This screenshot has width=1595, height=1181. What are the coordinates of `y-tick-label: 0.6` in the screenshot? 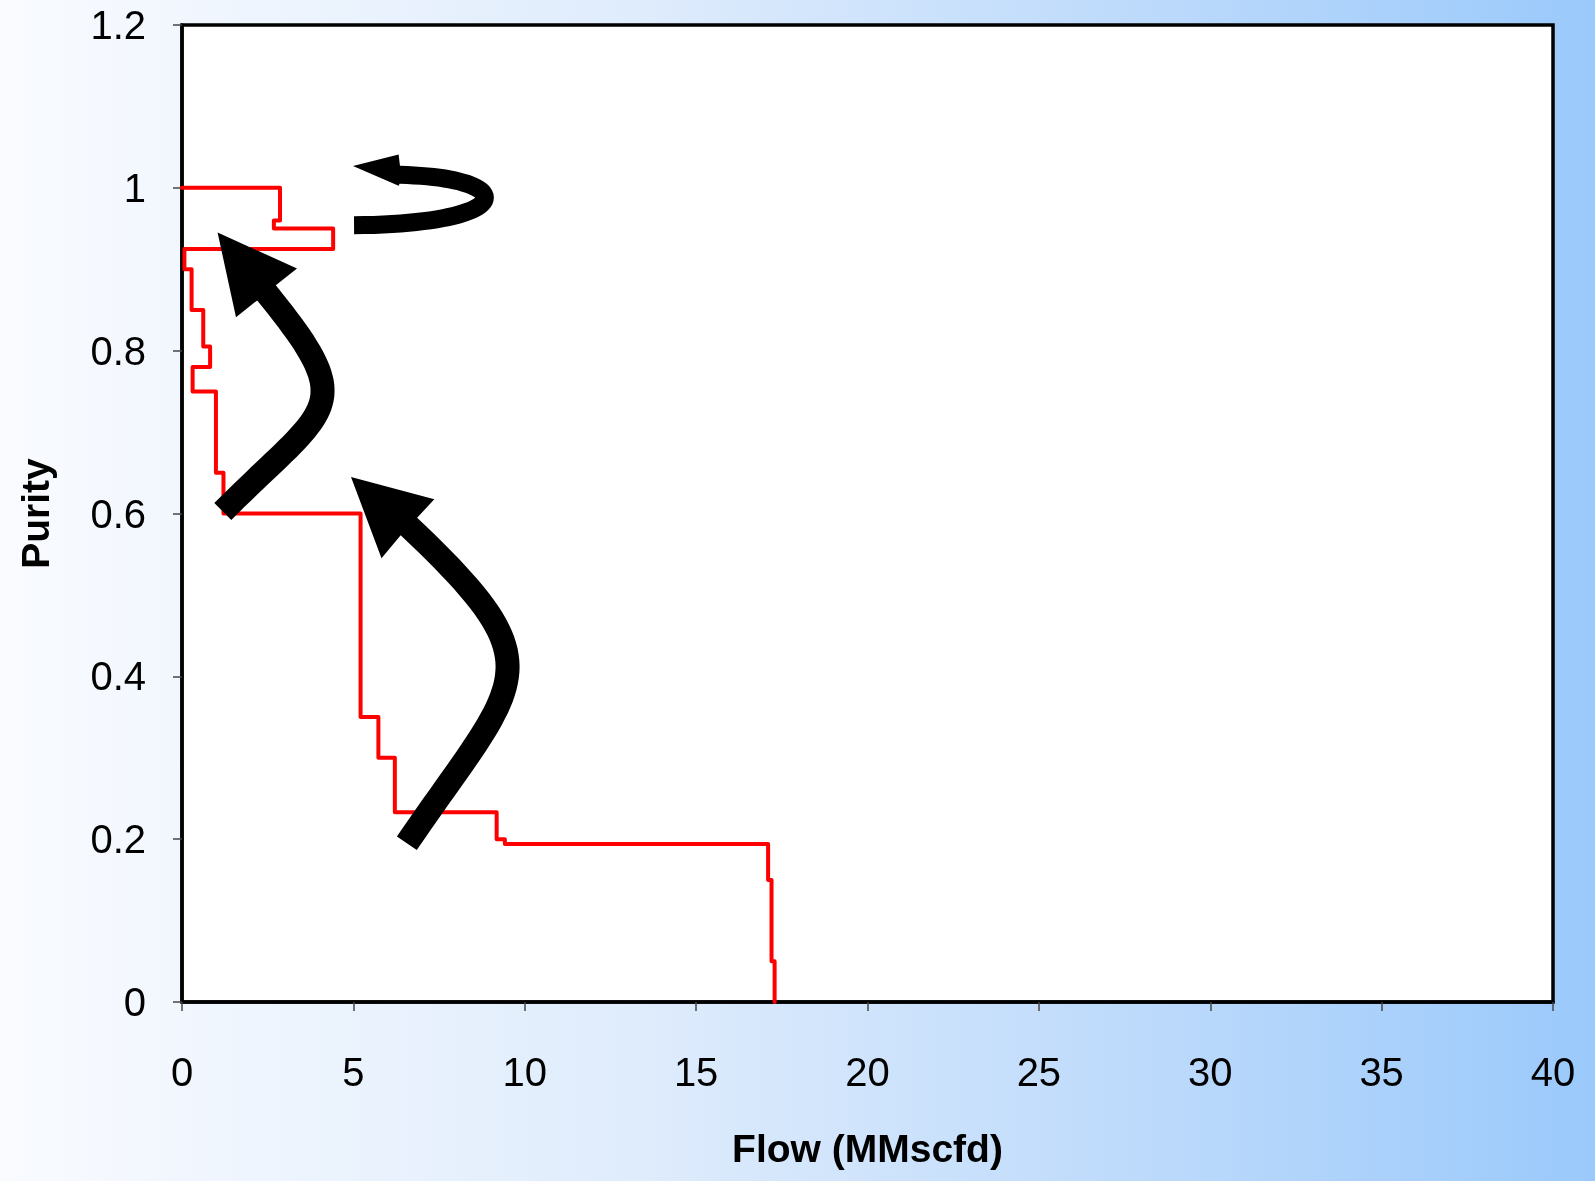 It's located at (118, 513).